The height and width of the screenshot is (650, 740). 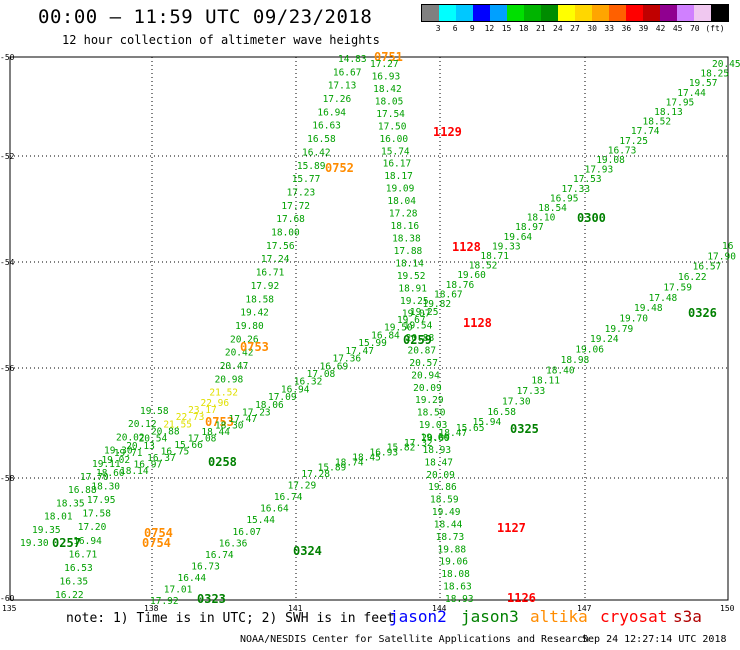 What do you see at coordinates (254, 313) in the screenshot?
I see `wave-height-label: 19.42` at bounding box center [254, 313].